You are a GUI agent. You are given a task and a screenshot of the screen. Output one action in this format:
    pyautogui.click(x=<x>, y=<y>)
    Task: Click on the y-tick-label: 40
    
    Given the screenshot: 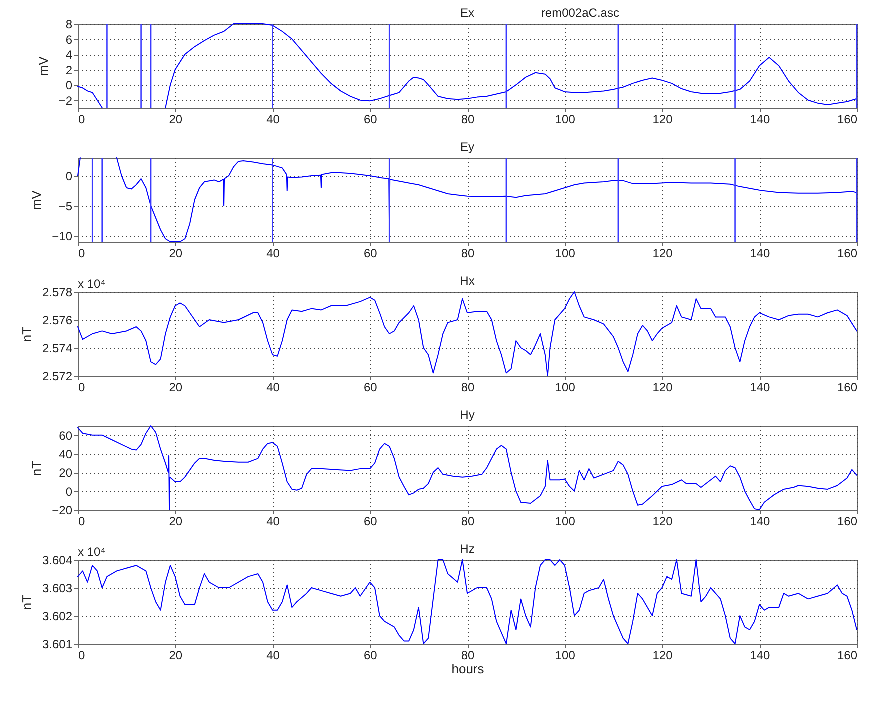 What is the action you would take?
    pyautogui.click(x=66, y=455)
    